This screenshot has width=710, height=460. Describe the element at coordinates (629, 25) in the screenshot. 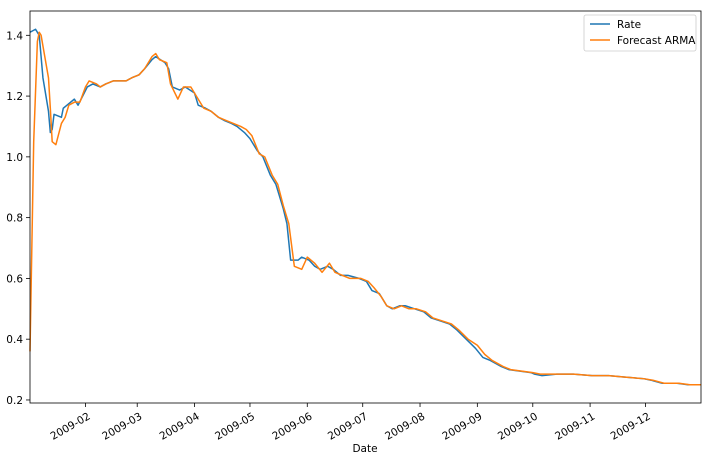

I see `legend-label-rate: Rate` at that location.